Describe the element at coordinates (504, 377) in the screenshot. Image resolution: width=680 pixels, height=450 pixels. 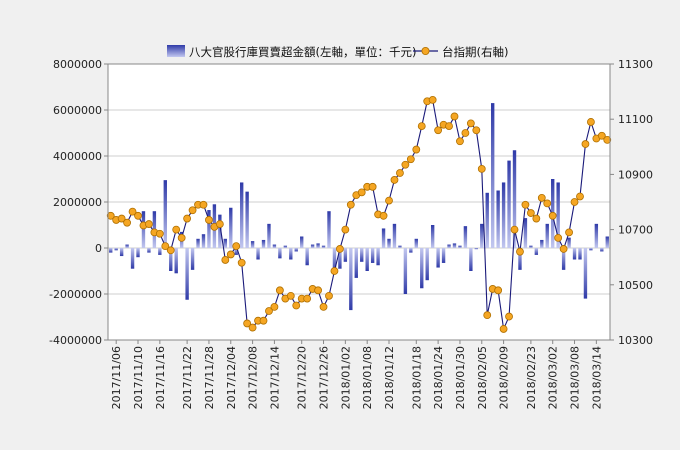
I see `x-tick-label: 2018/02/09` at that location.